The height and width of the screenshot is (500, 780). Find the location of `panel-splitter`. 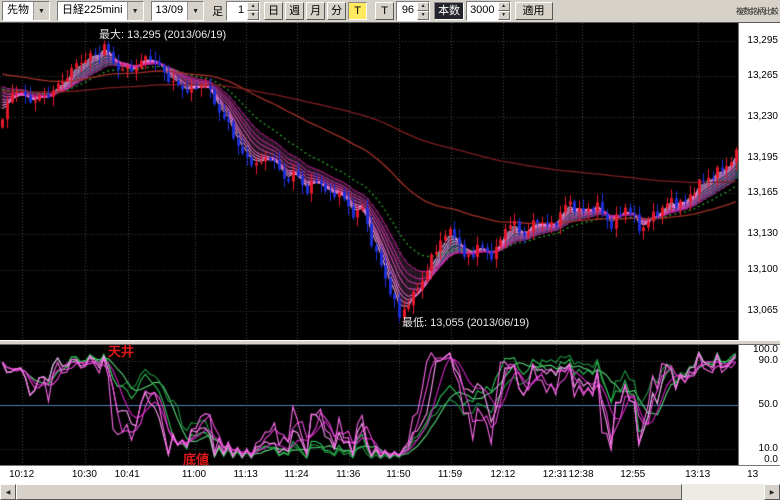

panel-splitter is located at coordinates (390, 342).